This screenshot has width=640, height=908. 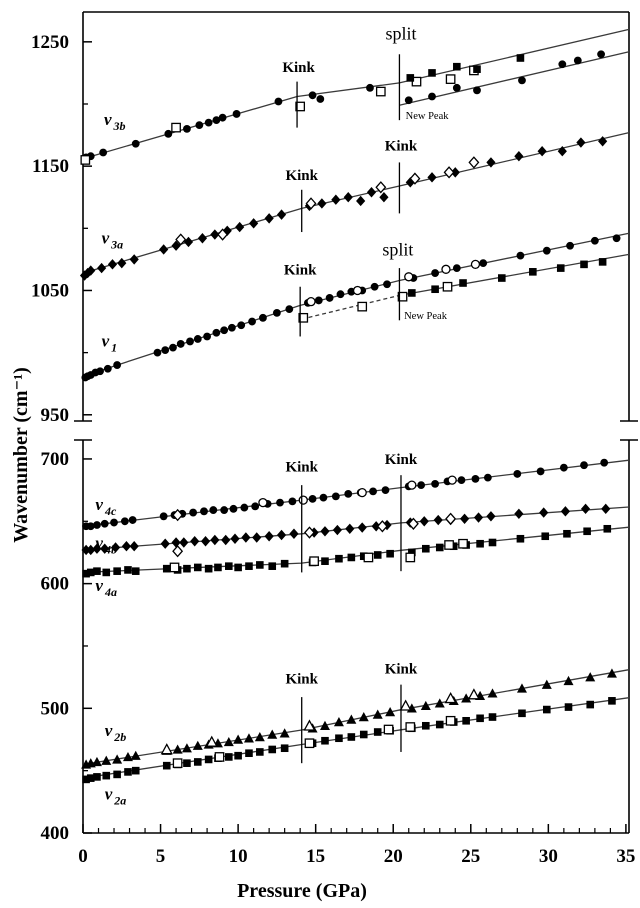 I want to click on y-tick-label: 1150, so click(x=50, y=166).